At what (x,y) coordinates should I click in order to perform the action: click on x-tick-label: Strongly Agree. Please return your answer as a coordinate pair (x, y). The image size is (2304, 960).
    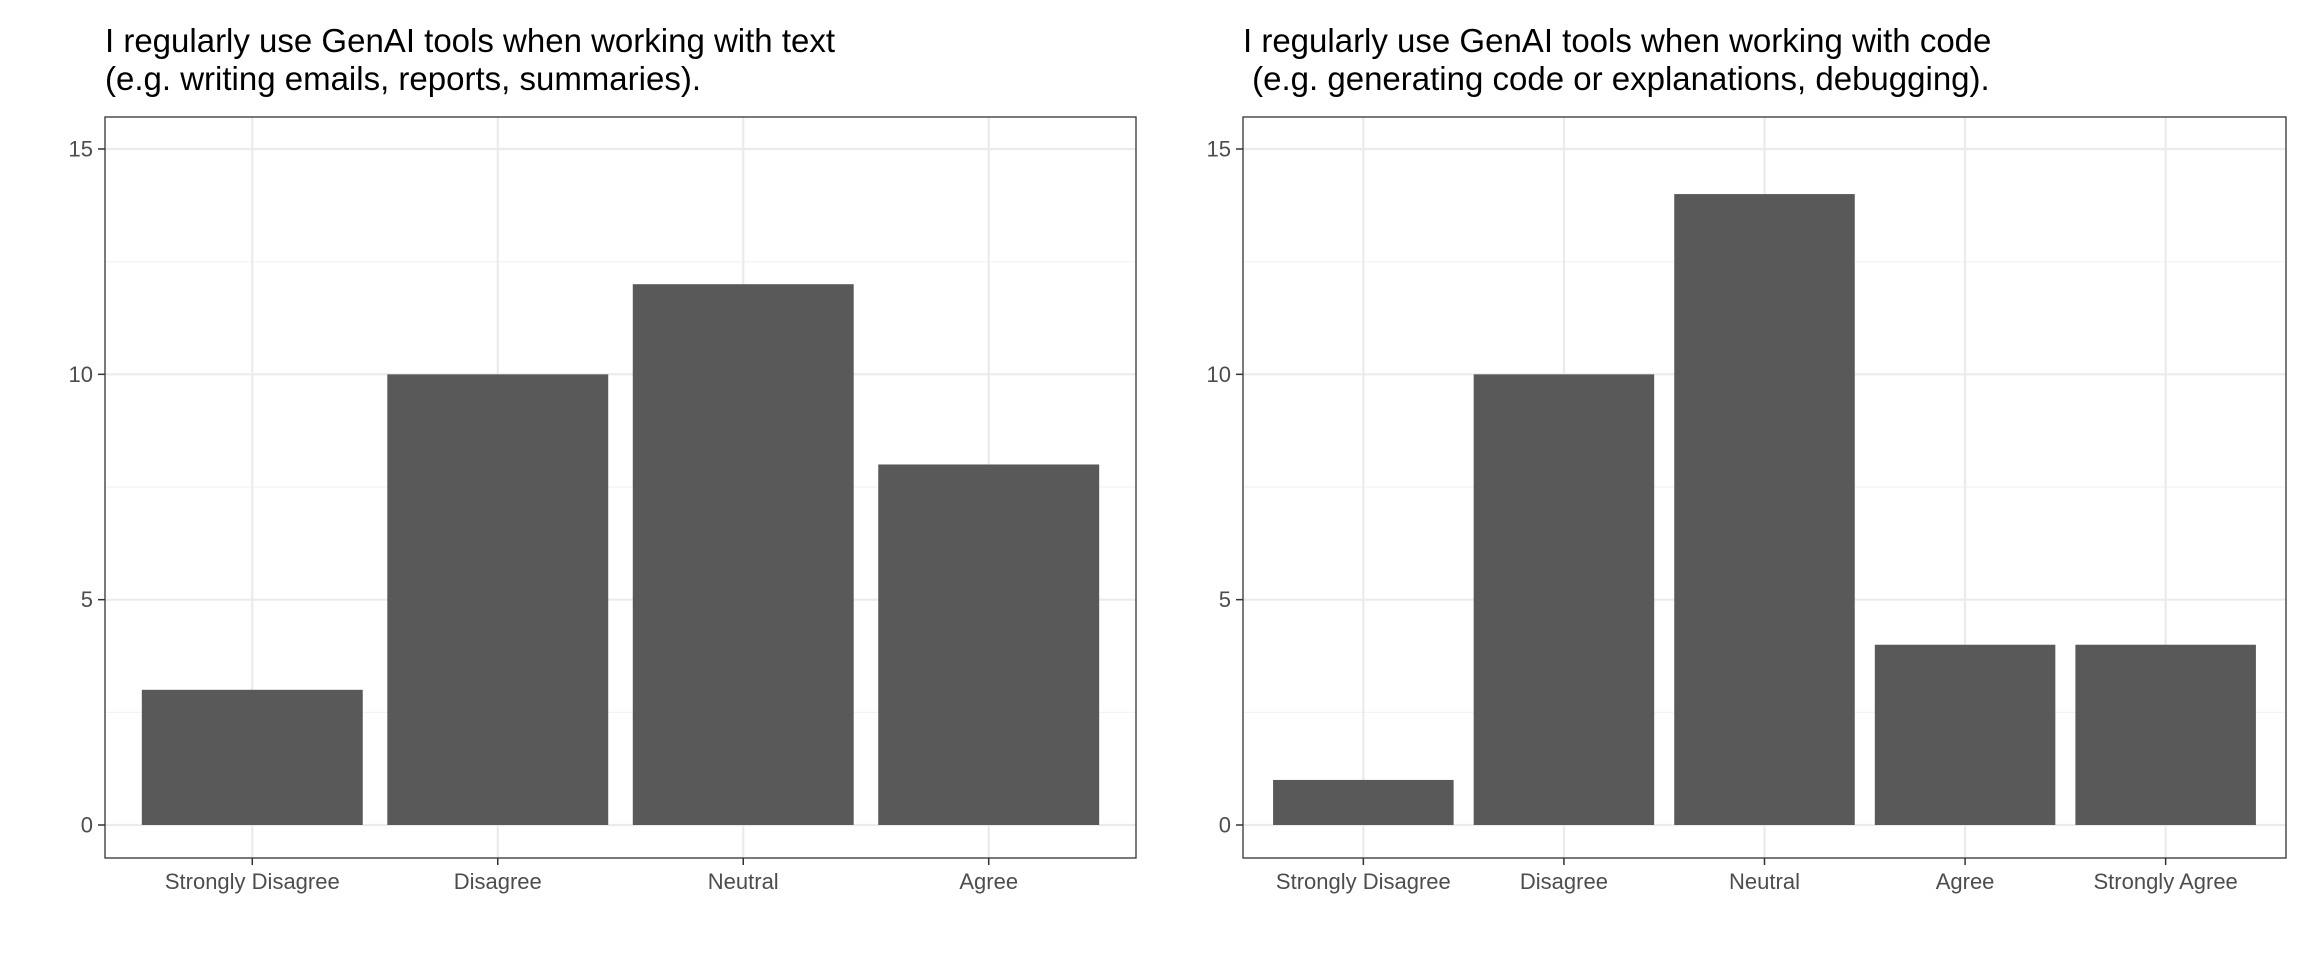
    Looking at the image, I should click on (2165, 881).